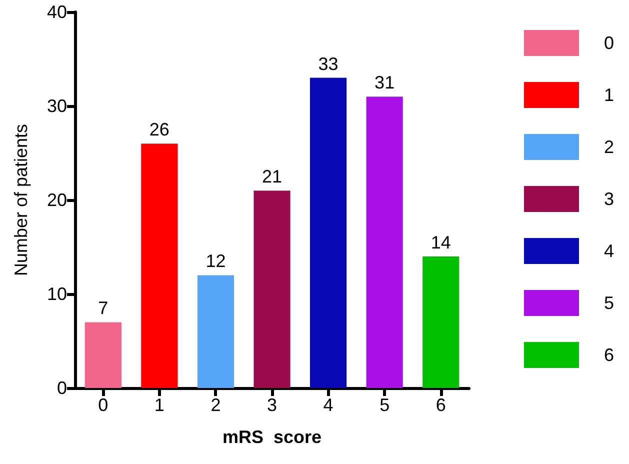 The image size is (629, 464). Describe the element at coordinates (609, 199) in the screenshot. I see `legend-label: 3` at that location.